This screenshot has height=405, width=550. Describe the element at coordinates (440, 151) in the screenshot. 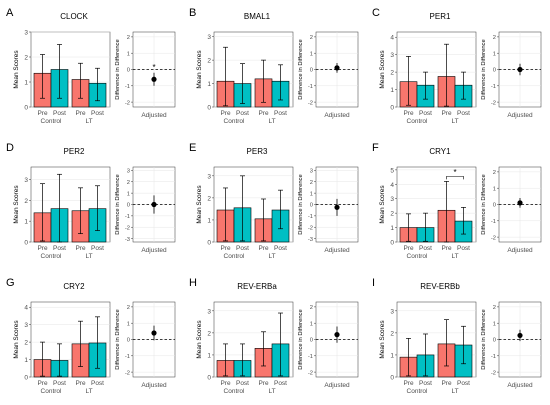

I see `panel-title: CRY1` at that location.